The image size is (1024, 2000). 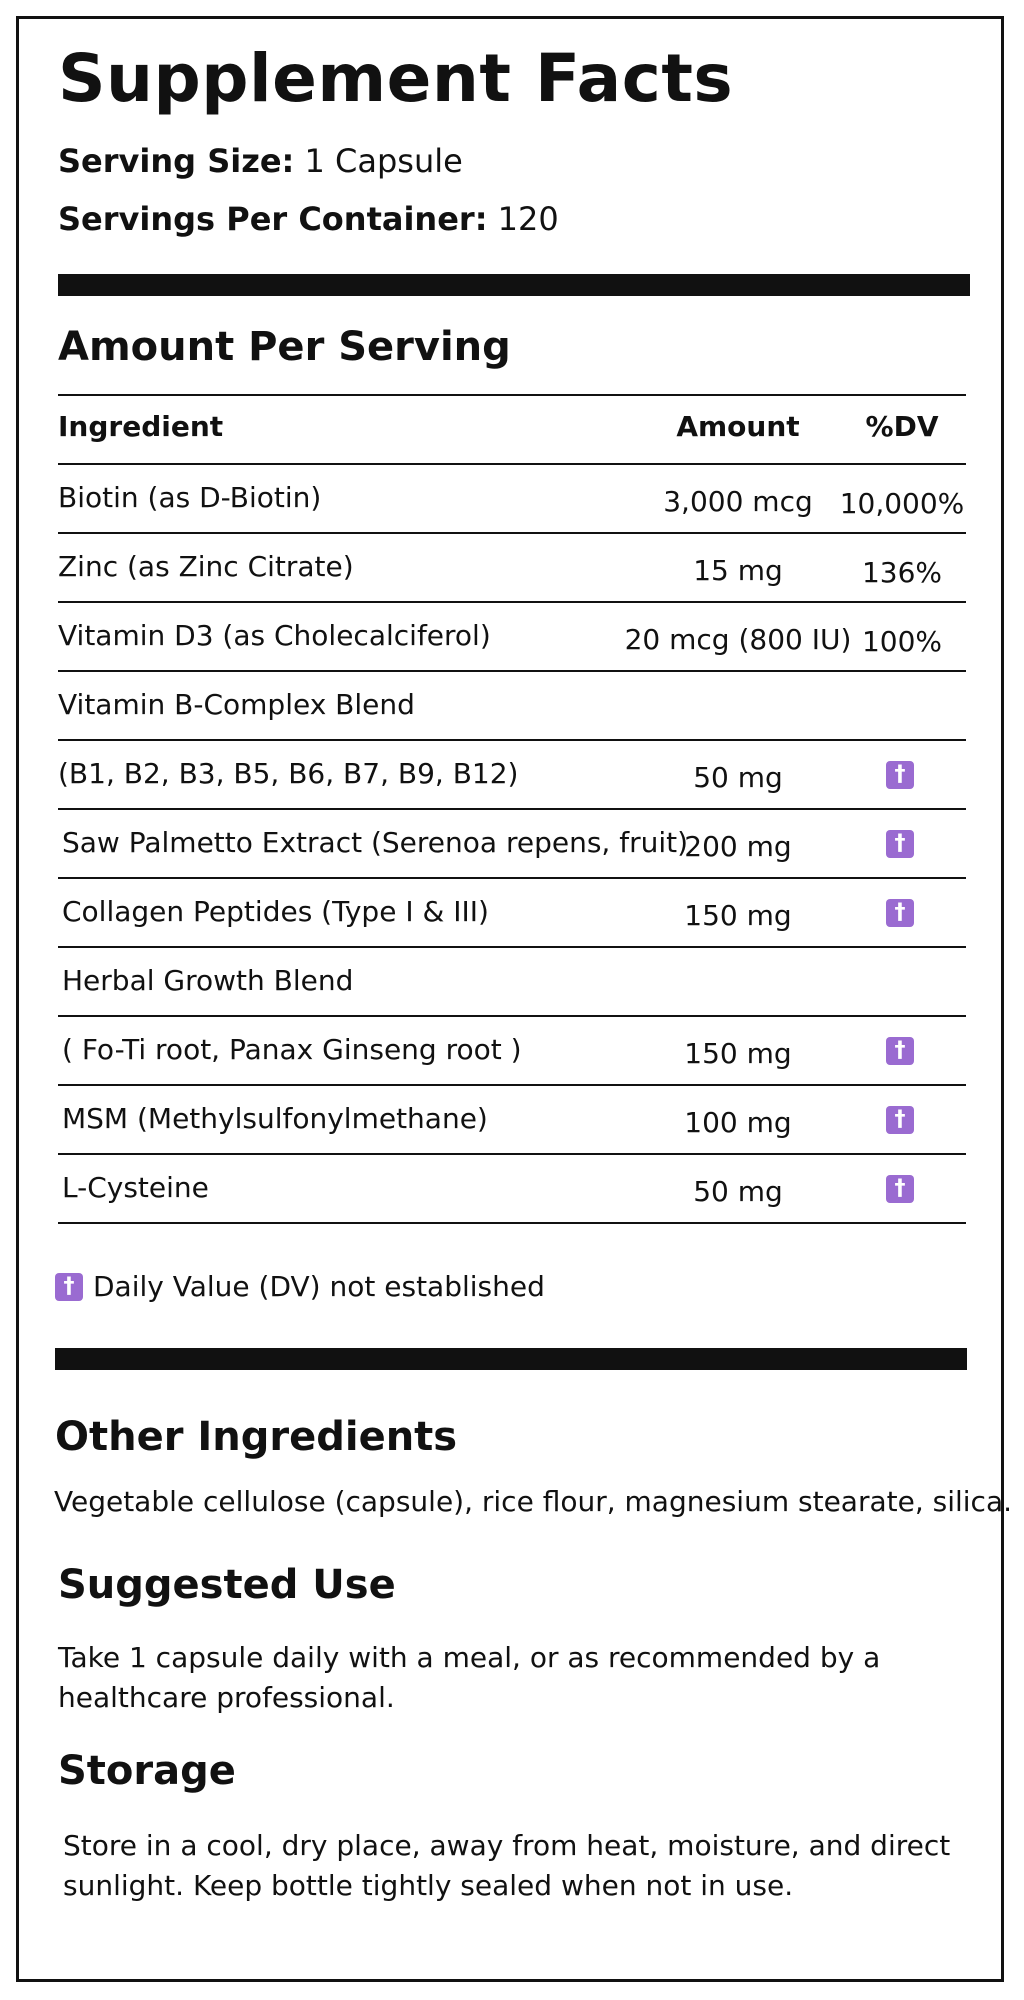 I want to click on table-row-ingredient: Biotin (as D-Biotin), so click(x=190, y=497).